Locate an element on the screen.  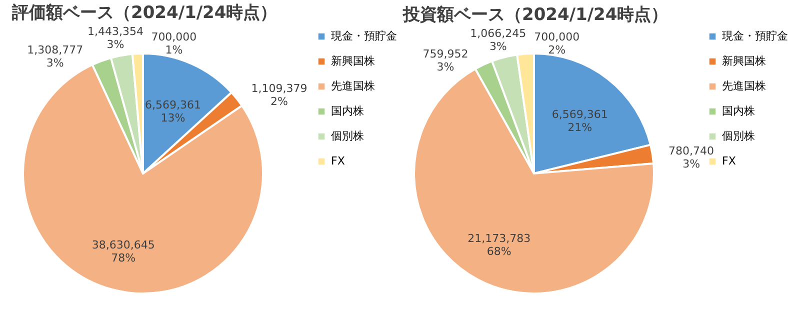
data-label: 1,308,777 3% is located at coordinates (55, 57).